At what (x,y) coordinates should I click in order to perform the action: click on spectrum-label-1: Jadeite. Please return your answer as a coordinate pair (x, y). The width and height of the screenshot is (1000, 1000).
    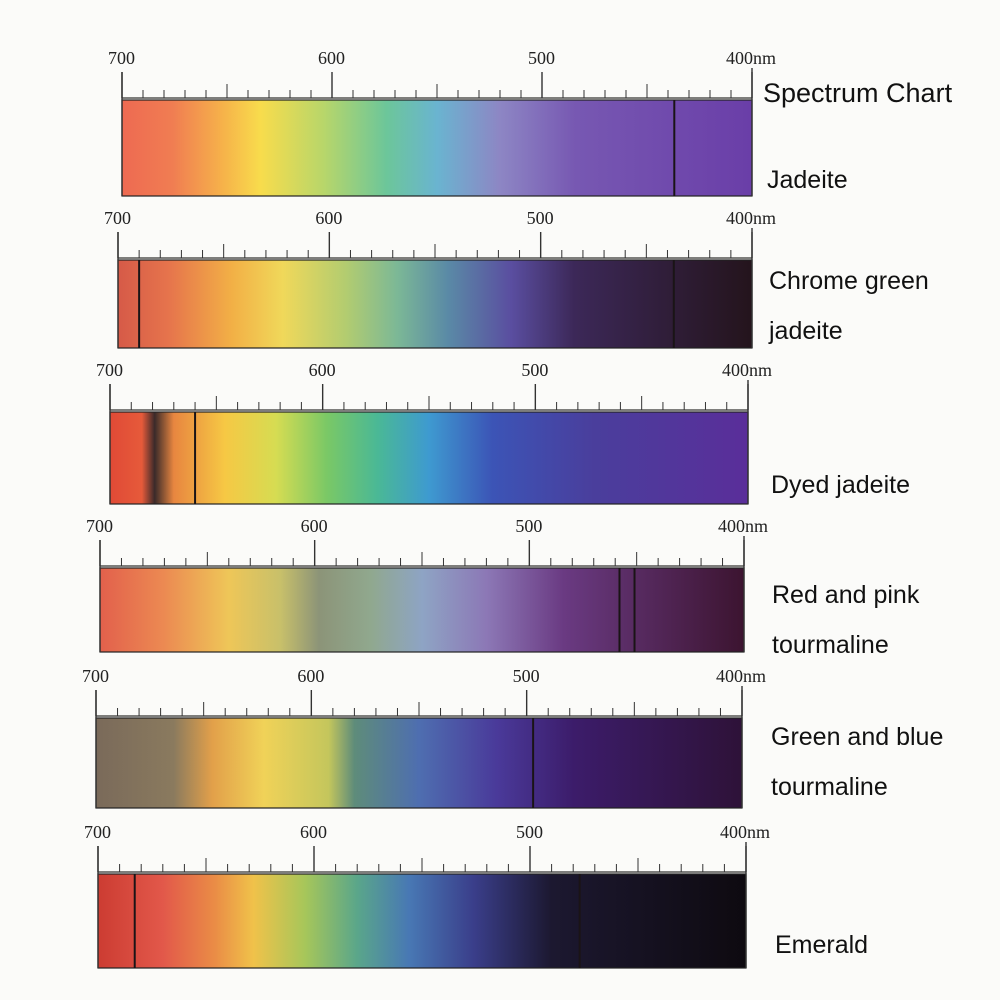
    Looking at the image, I should click on (807, 180).